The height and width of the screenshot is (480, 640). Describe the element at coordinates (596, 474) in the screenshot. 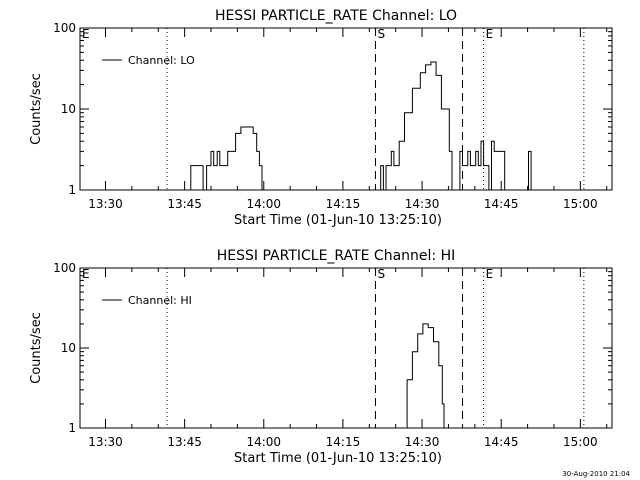

I see `plot-timestamp: 30-Aug-2010 21:04` at that location.